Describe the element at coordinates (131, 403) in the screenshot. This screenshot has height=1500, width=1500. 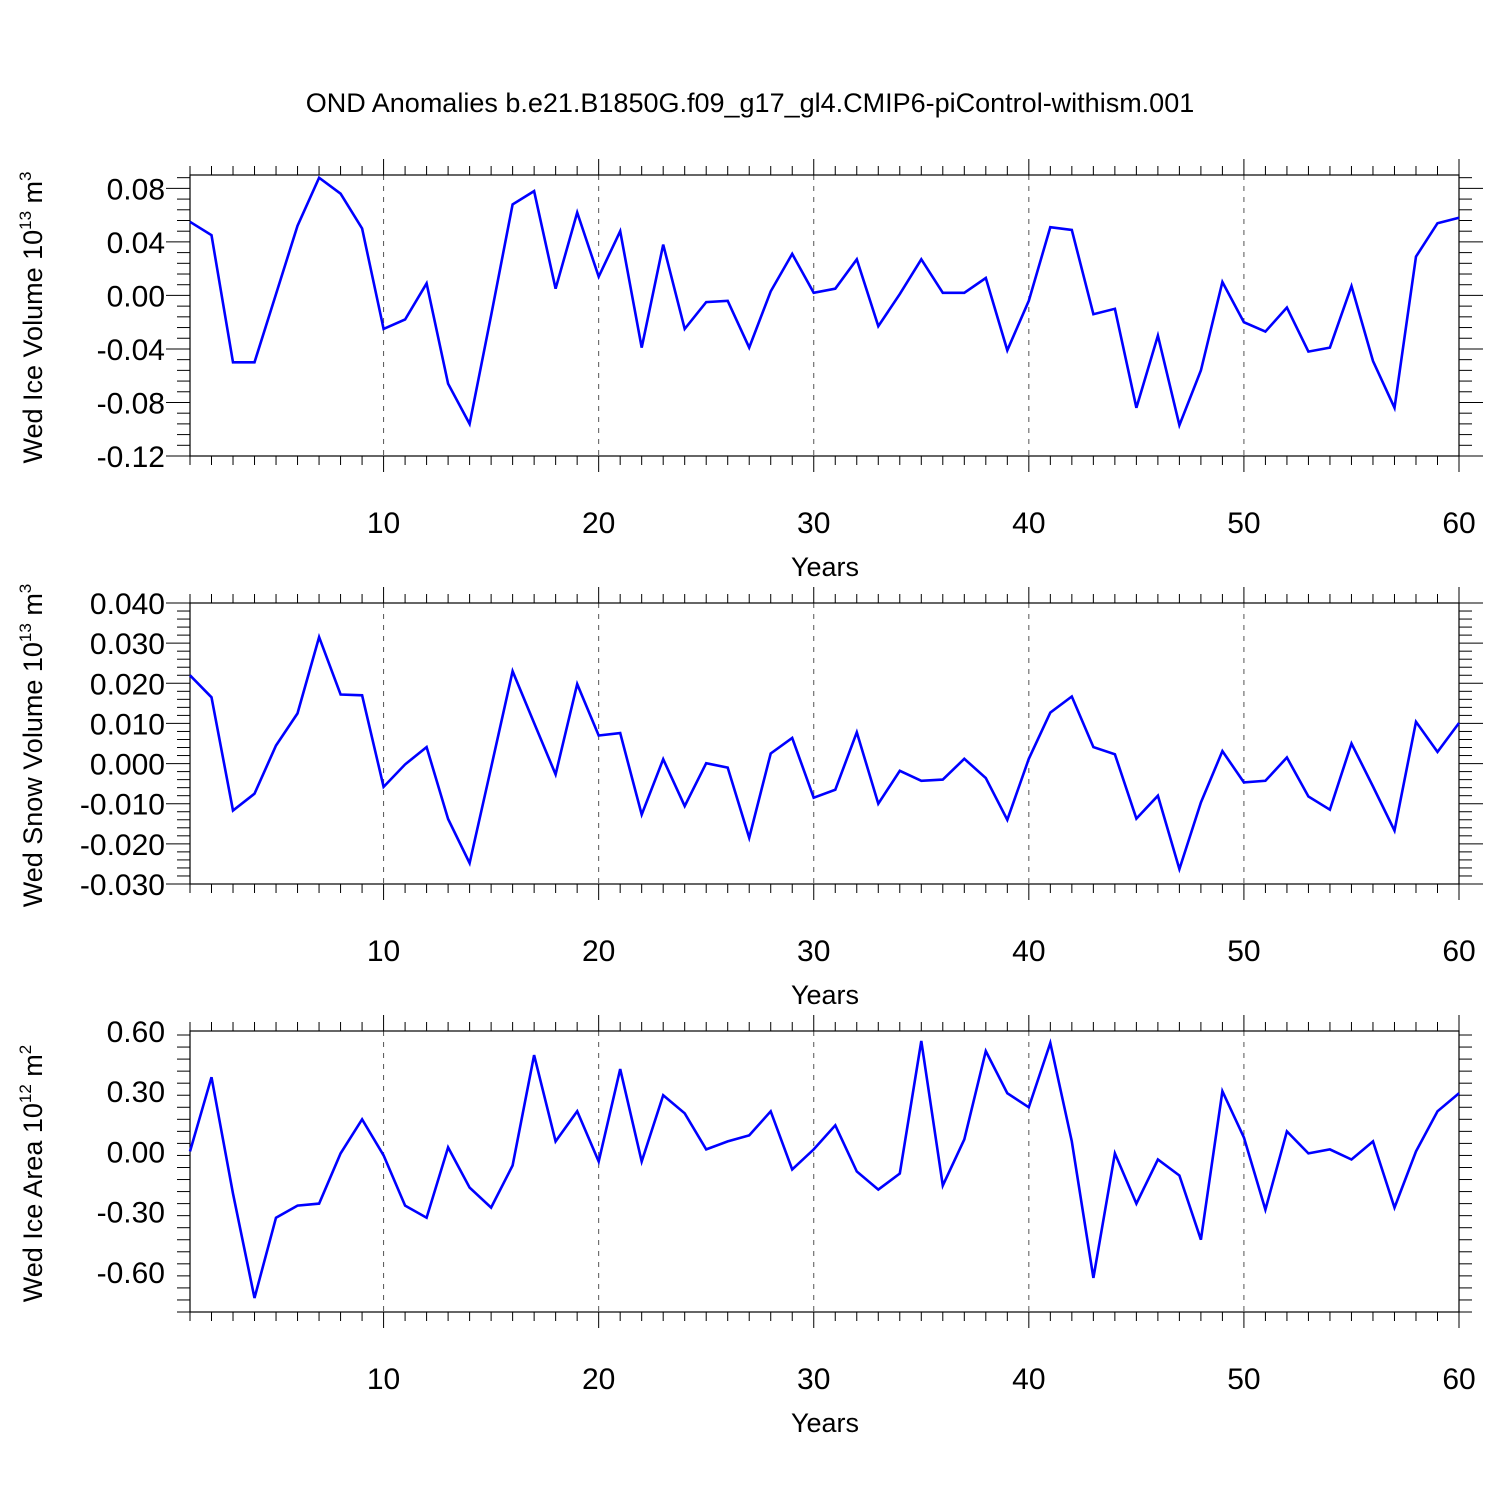
I see `y-tick-label: -0.08` at that location.